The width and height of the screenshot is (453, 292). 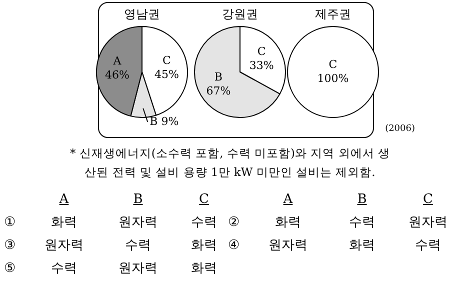 I want to click on text: ① 화력 원자력 수력, so click(x=110, y=222).